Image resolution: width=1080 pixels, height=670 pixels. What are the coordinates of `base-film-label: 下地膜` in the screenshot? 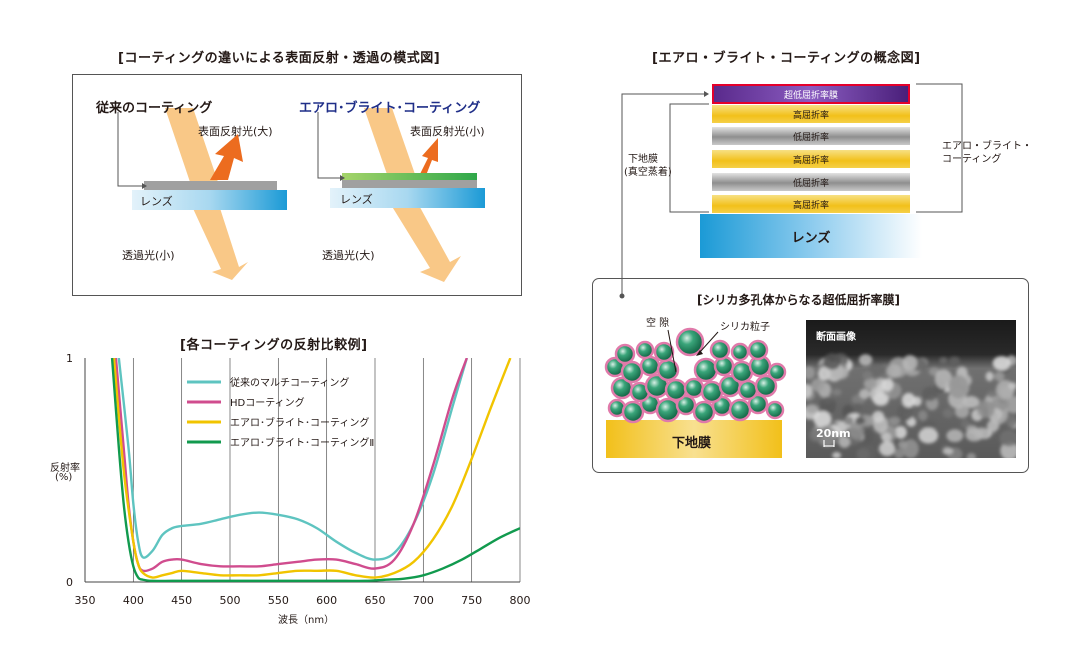 It's located at (692, 443).